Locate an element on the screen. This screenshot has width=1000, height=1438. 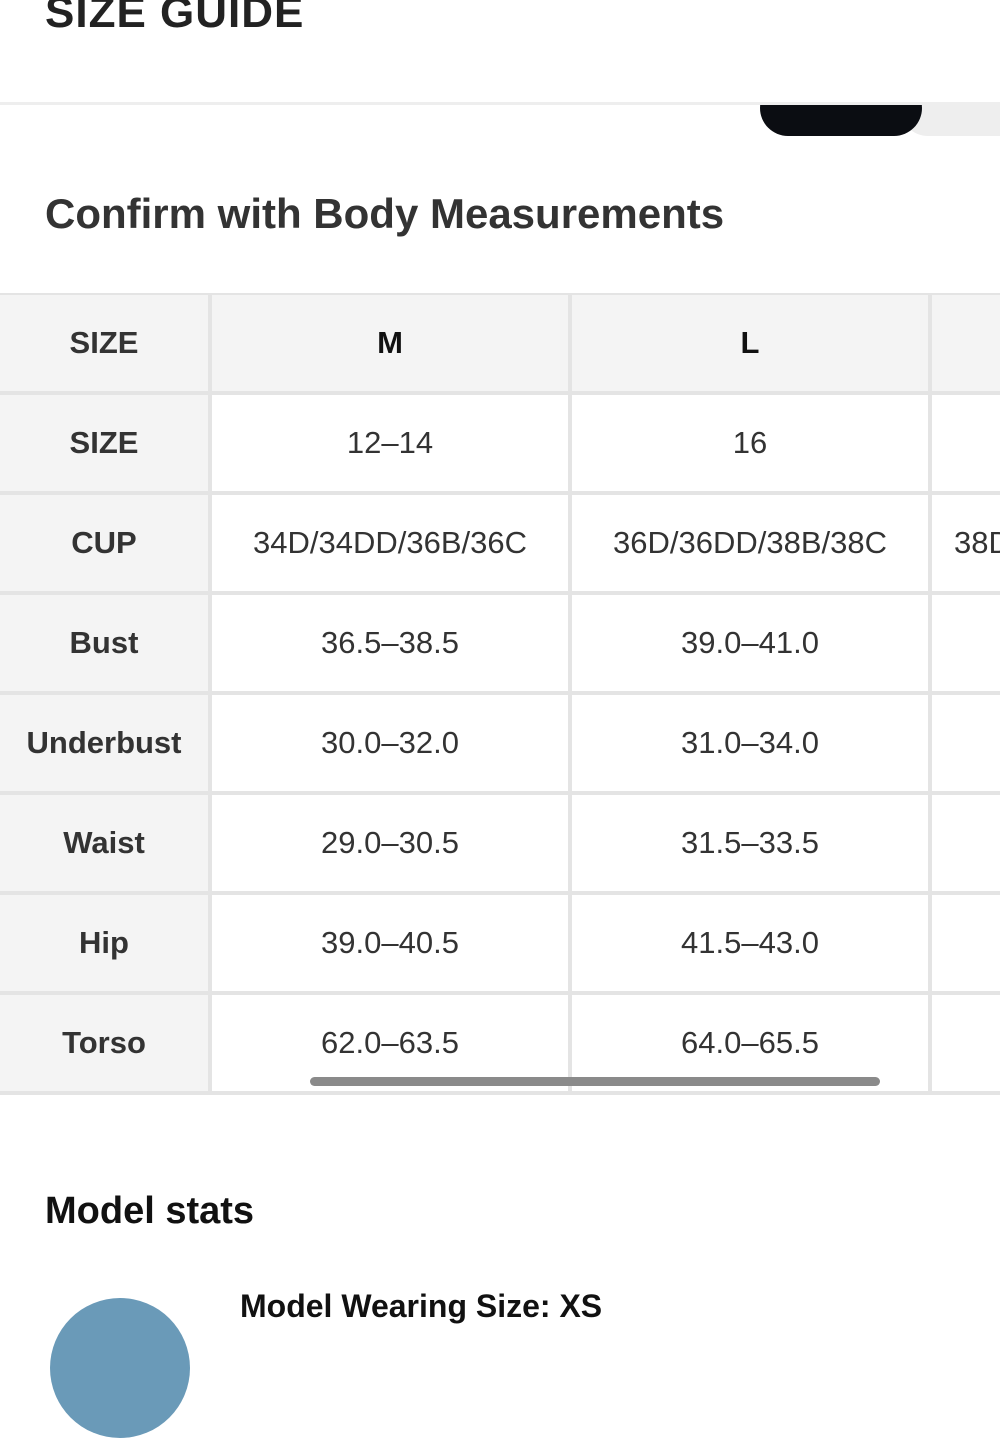
model-stats-title: Model stats is located at coordinates (150, 1211).